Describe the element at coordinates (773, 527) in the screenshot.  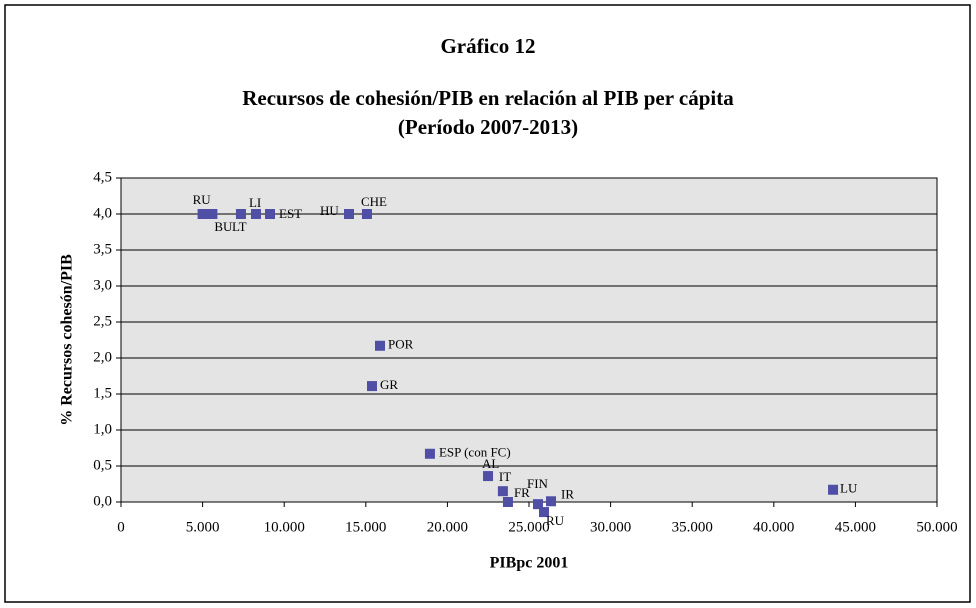
I see `x-tick-label: 40.000` at that location.